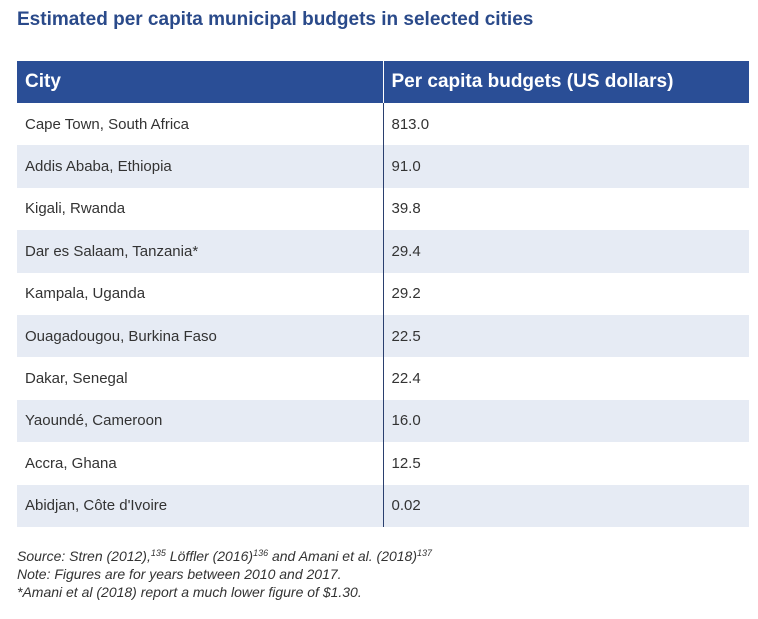 This screenshot has height=619, width=758. I want to click on budget-cell: 22.4, so click(565, 378).